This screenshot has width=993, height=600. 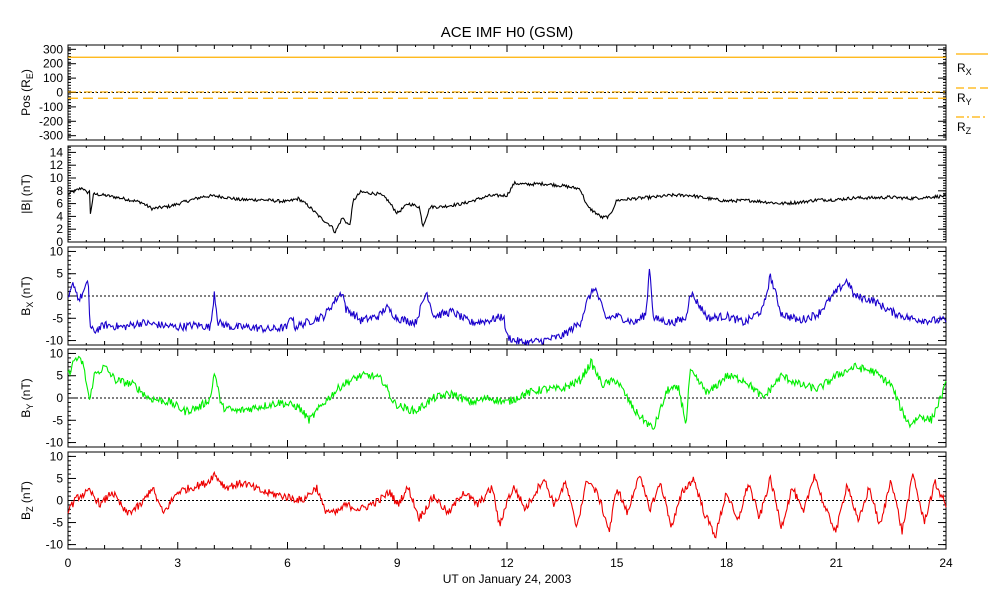 I want to click on y-tick-label: -300, so click(x=51, y=136).